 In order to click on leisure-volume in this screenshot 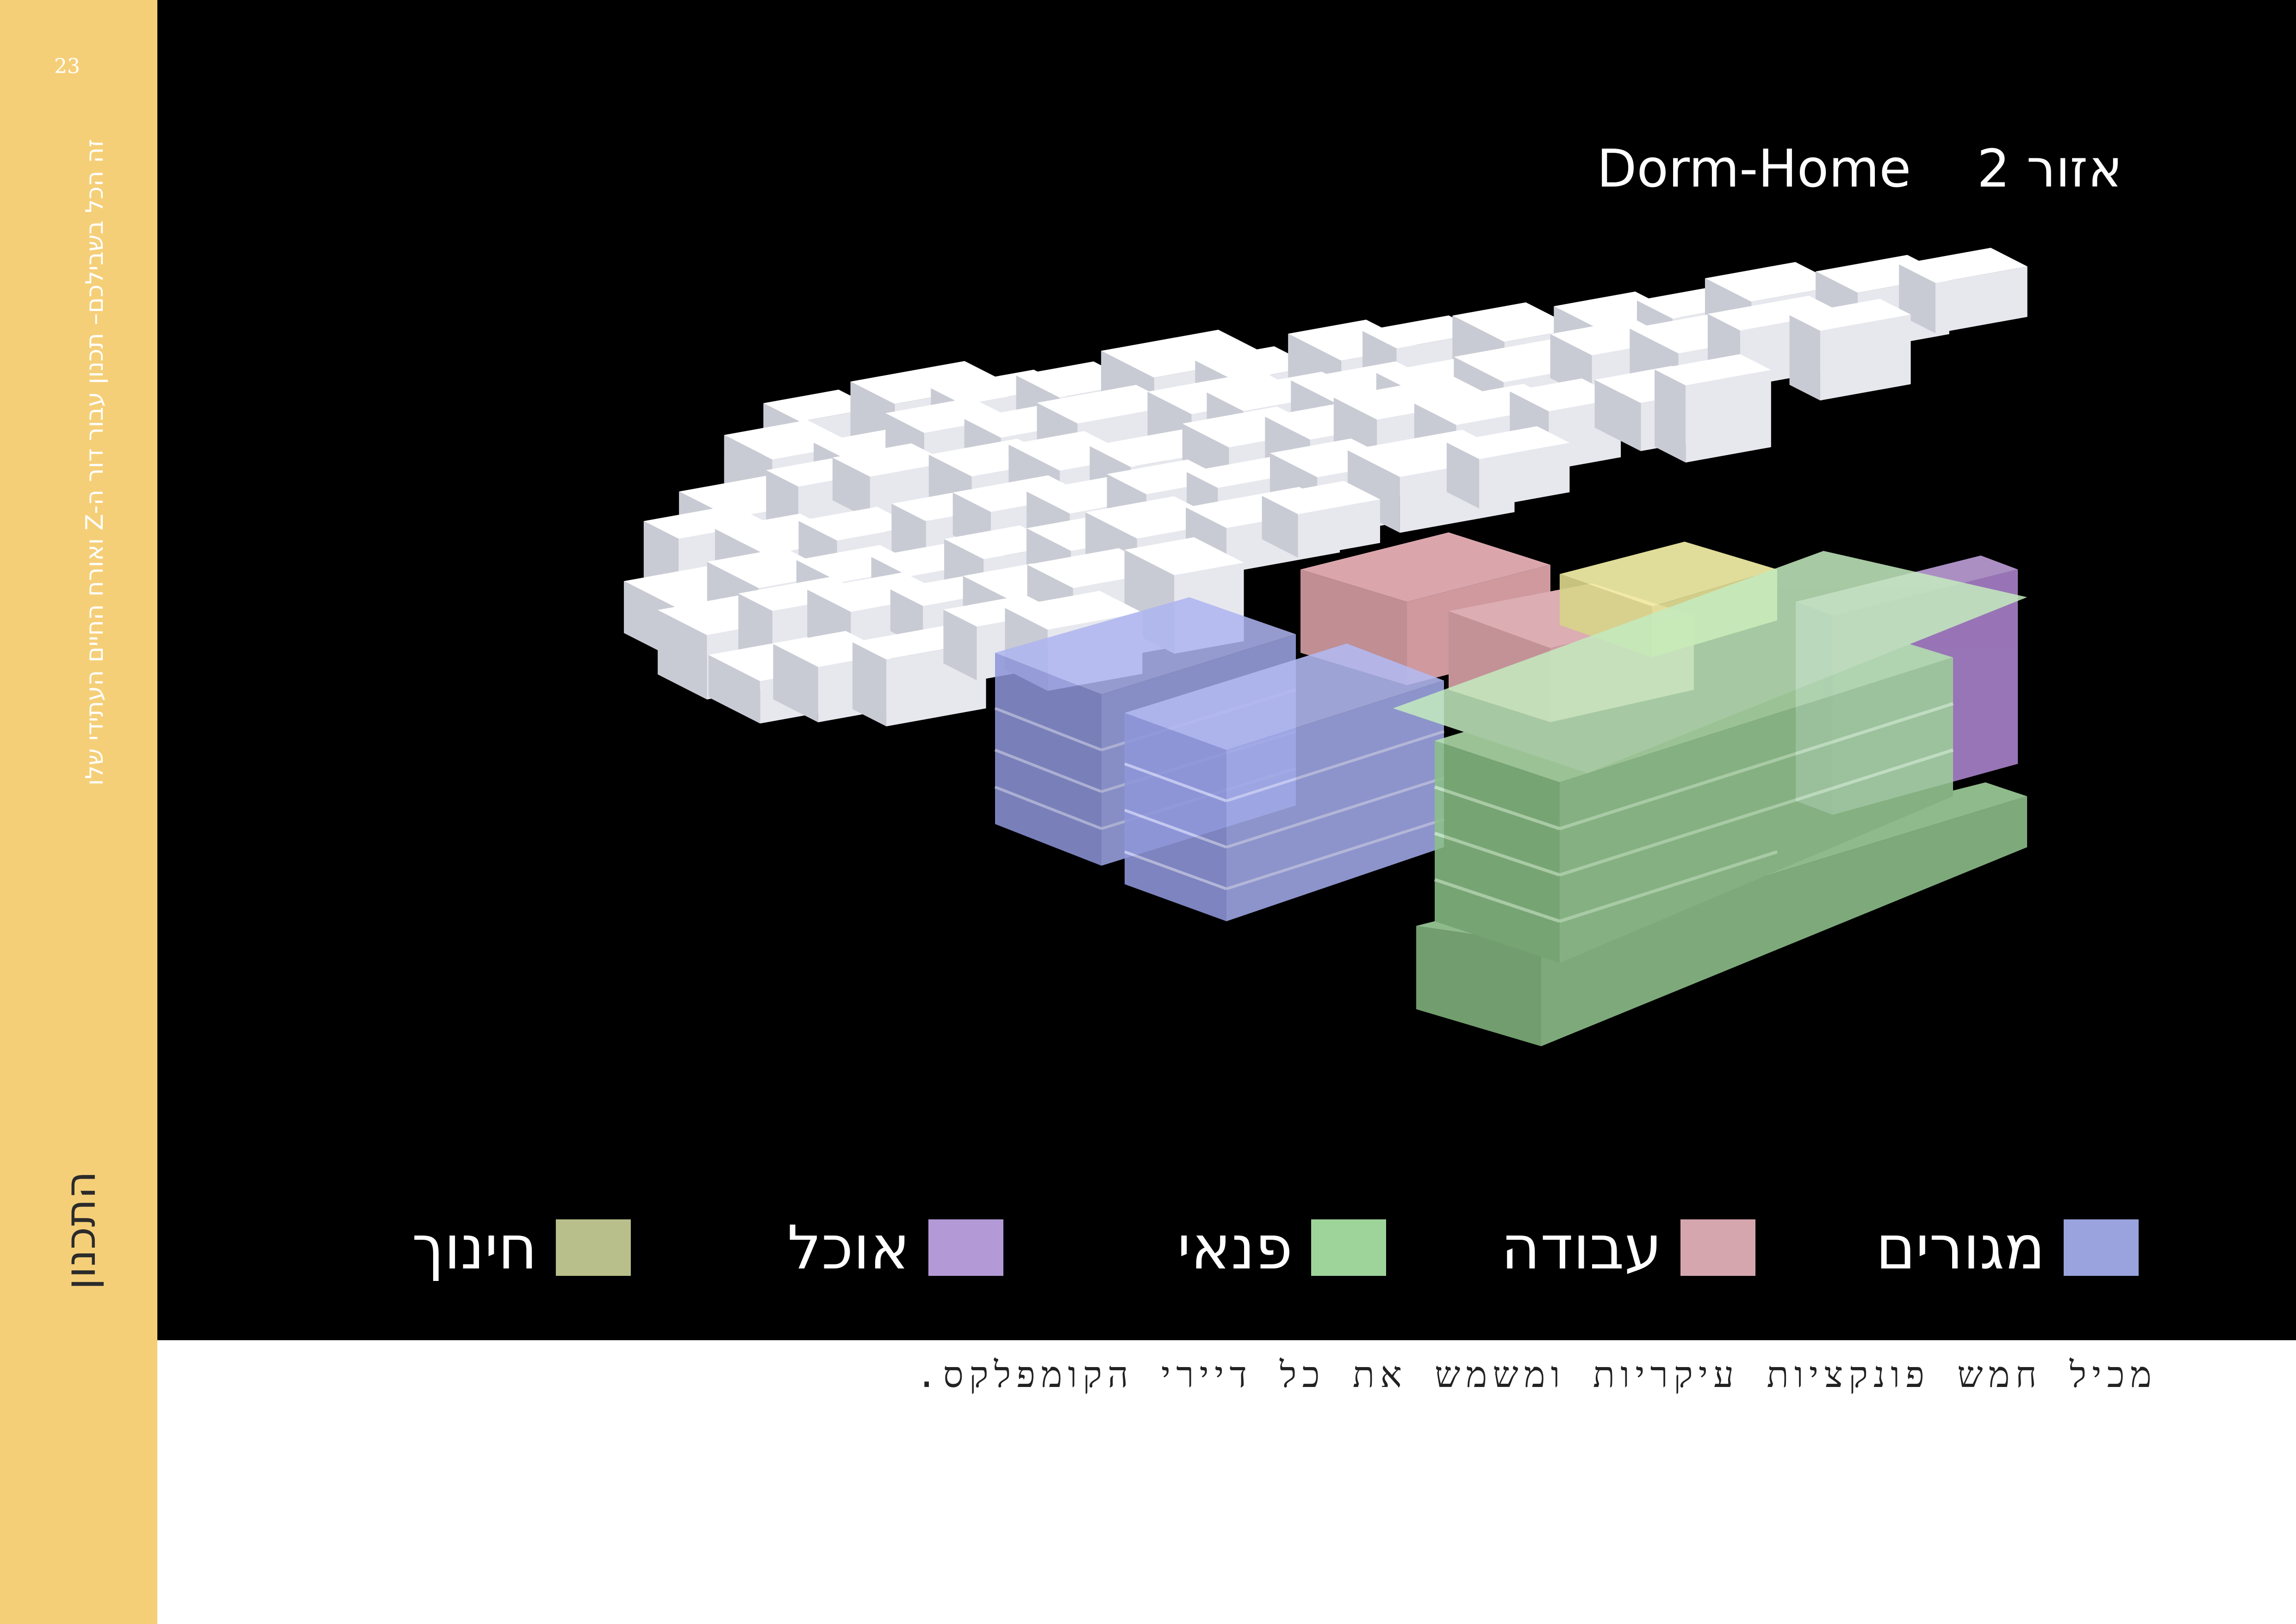, I will do `click(1710, 798)`.